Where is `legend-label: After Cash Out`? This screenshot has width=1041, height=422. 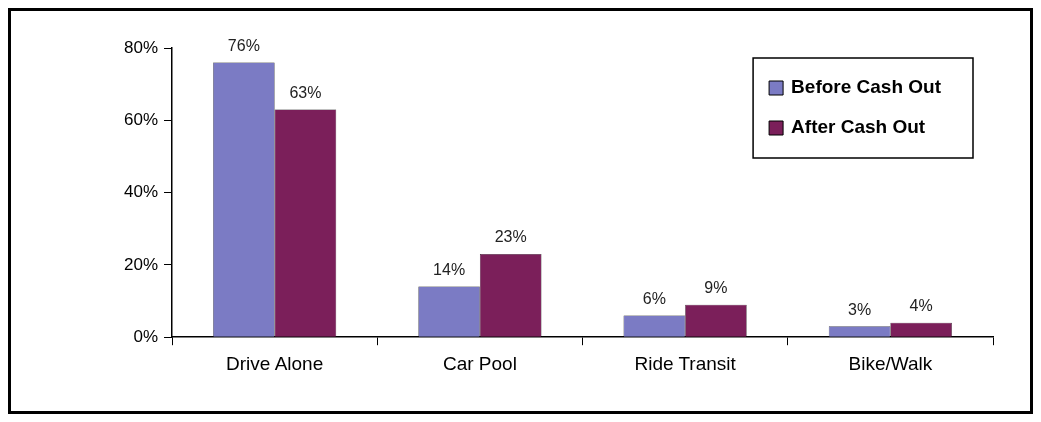 legend-label: After Cash Out is located at coordinates (858, 127).